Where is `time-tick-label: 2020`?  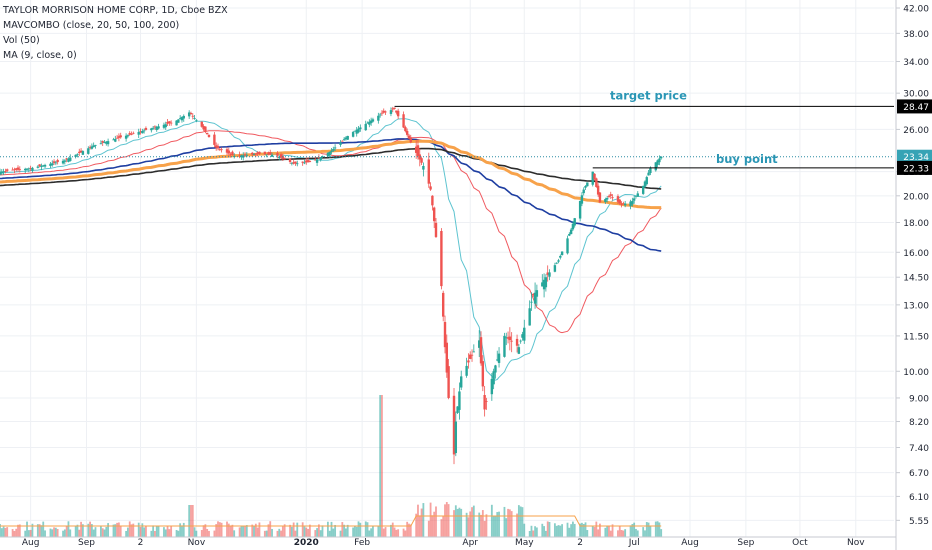 time-tick-label: 2020 is located at coordinates (306, 543).